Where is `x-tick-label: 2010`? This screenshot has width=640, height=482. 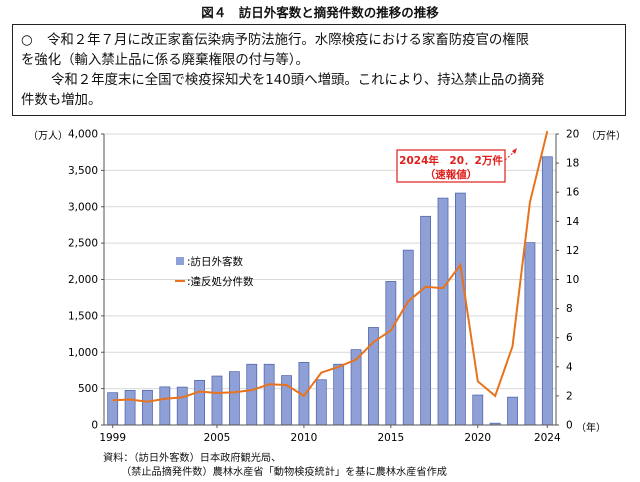 x-tick-label: 2010 is located at coordinates (304, 438).